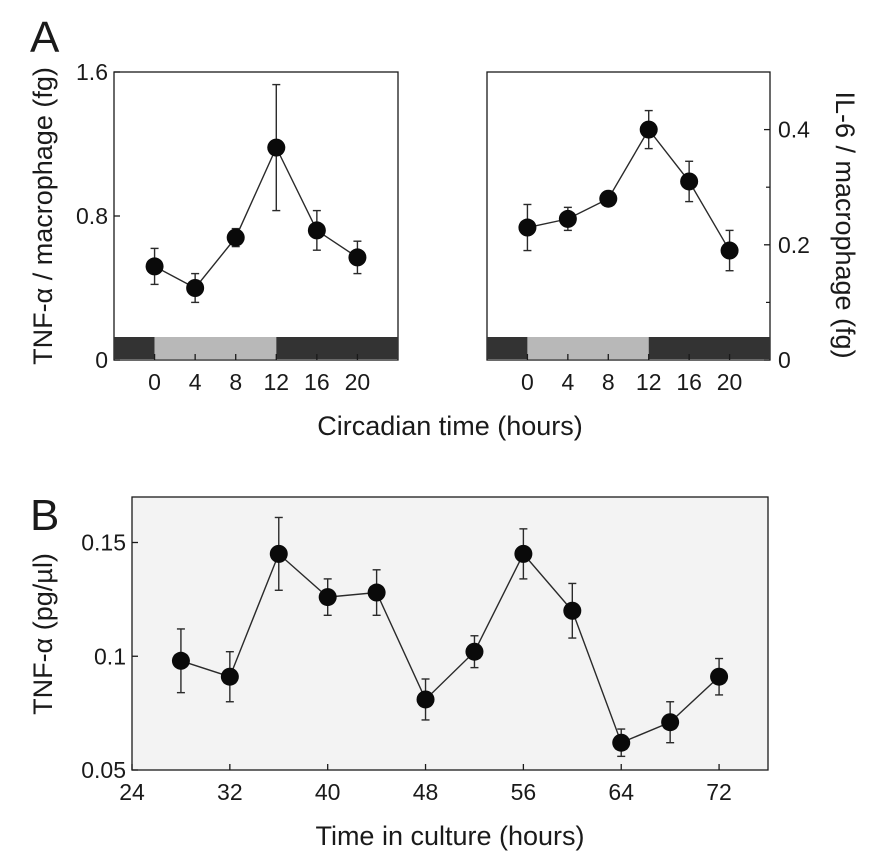 The height and width of the screenshot is (861, 877). I want to click on panel-a-right-marks: 0 4 8 12 16 20 0 0.2 0.4, so click(648, 233).